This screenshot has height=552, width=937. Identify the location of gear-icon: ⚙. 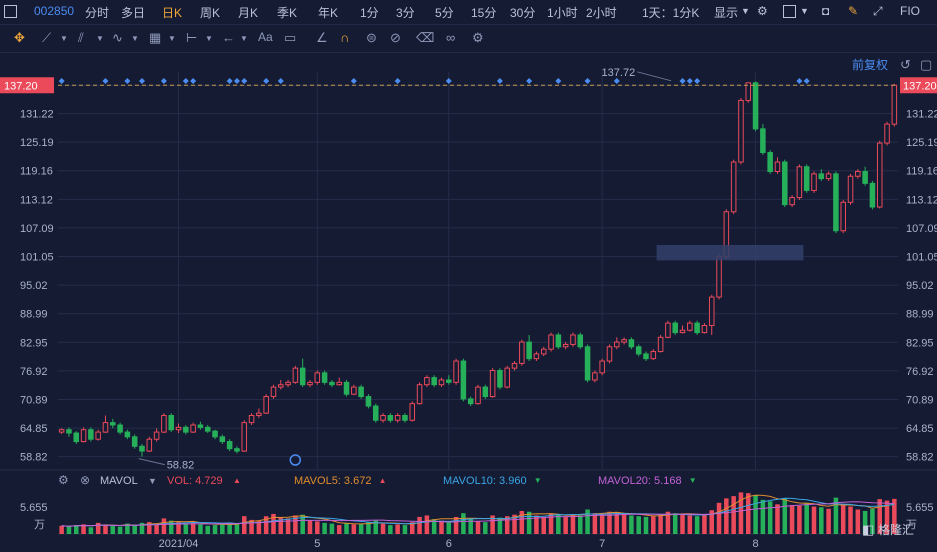
(478, 37).